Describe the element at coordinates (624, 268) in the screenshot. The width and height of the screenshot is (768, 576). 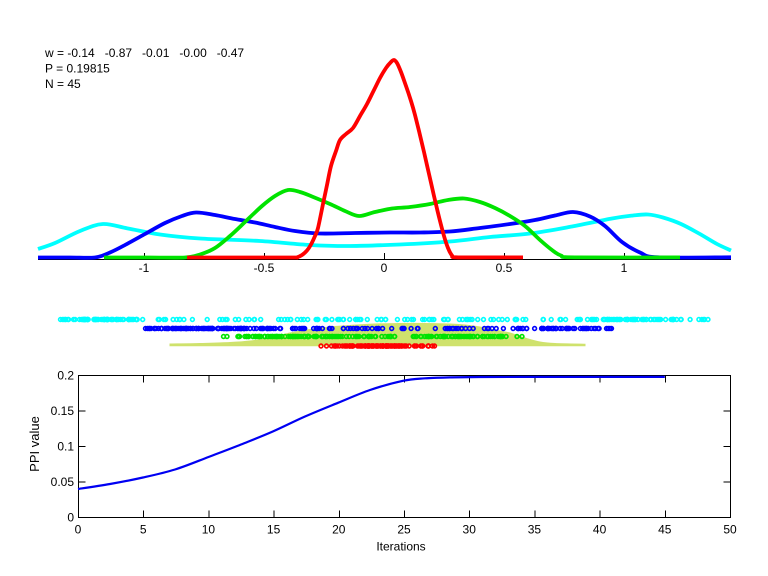
I see `svg-text: 1` at that location.